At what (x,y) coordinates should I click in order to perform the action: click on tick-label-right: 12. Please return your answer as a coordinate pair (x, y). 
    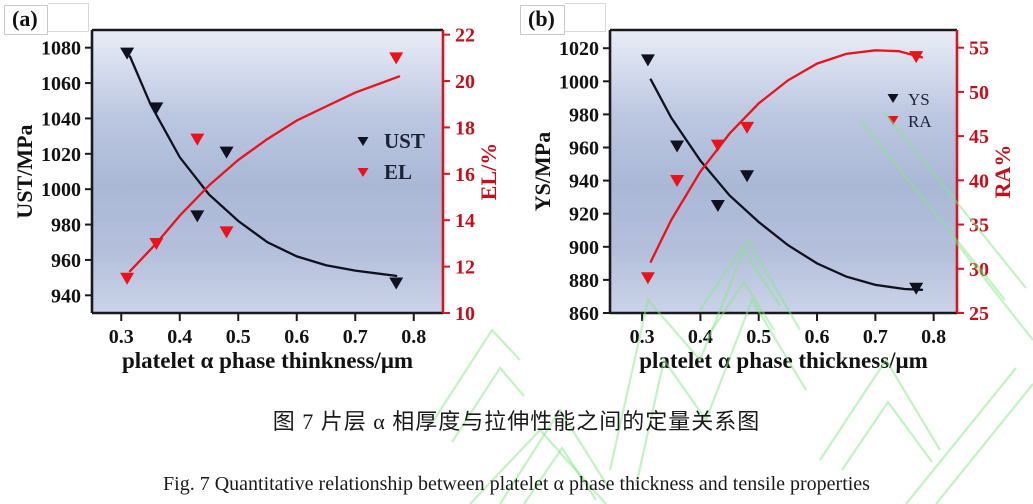
    Looking at the image, I should click on (465, 268).